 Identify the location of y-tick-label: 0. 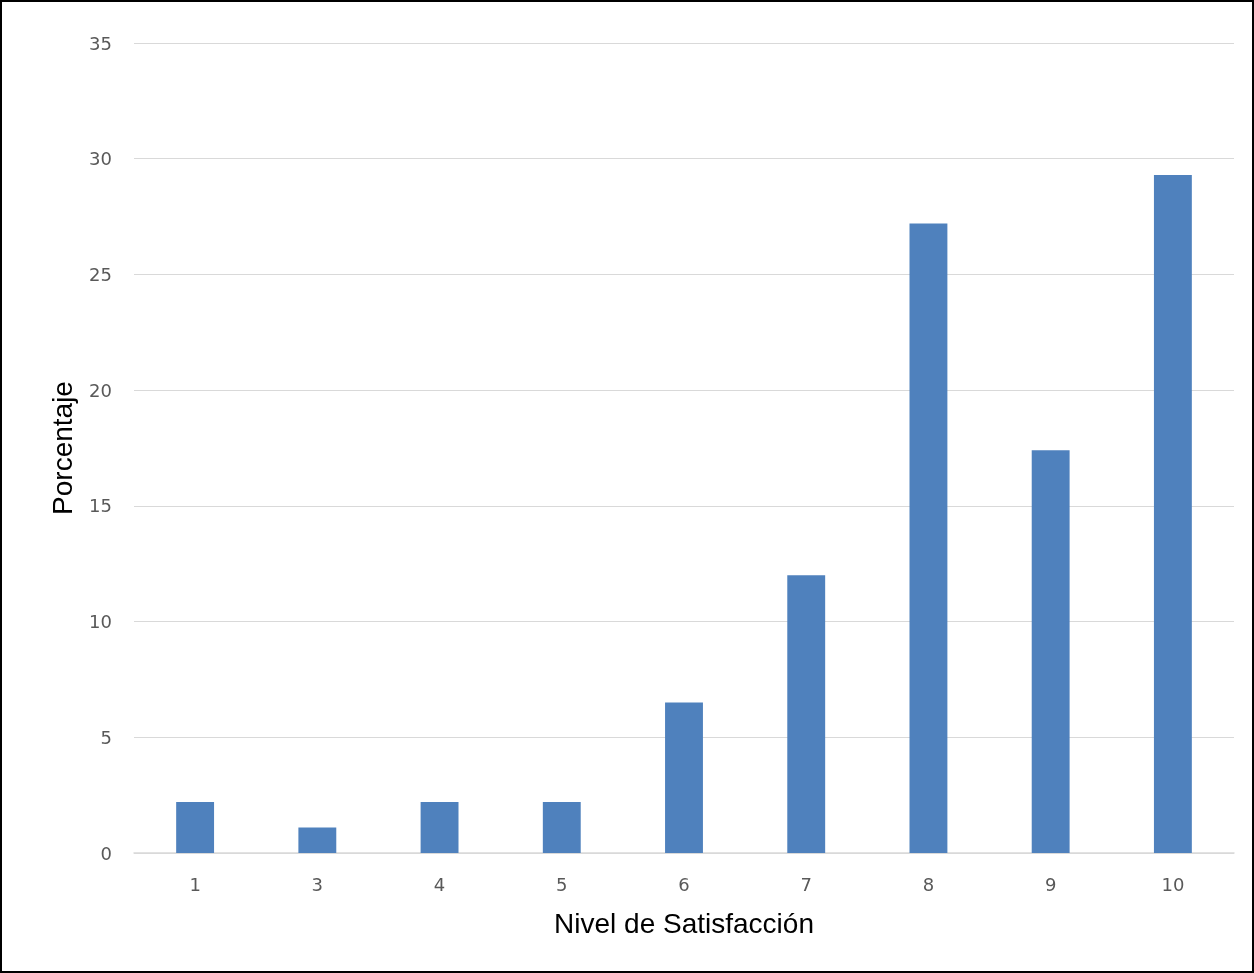
(106, 853).